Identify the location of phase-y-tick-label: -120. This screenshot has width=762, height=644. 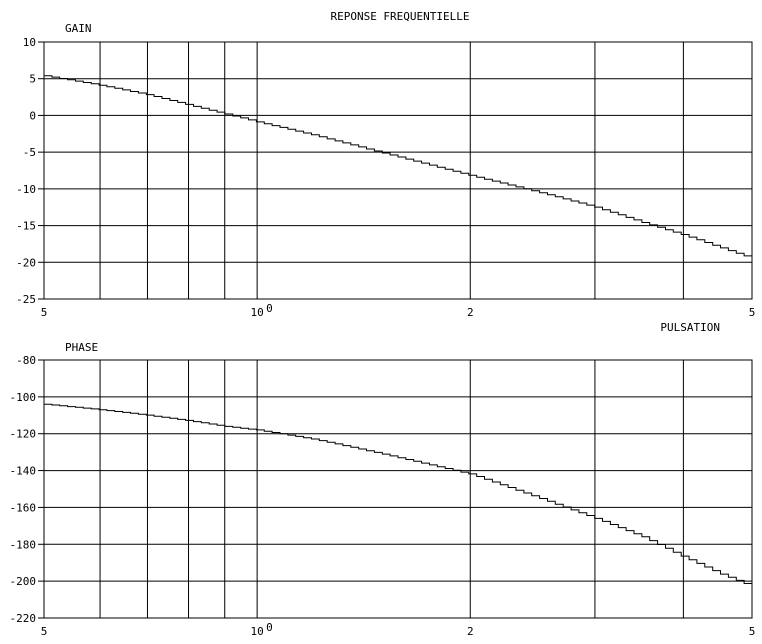
(23, 434).